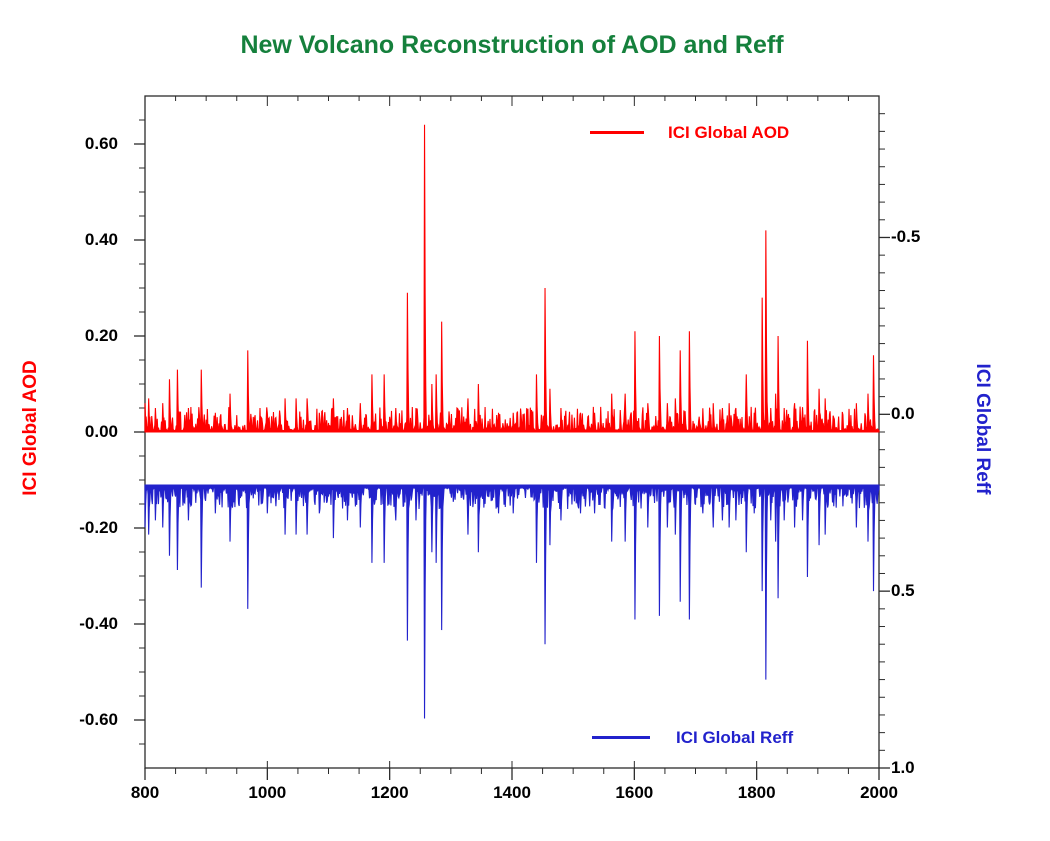 Image resolution: width=1050 pixels, height=841 pixels. What do you see at coordinates (729, 132) in the screenshot?
I see `legend-aod-label: ICI Global AOD` at bounding box center [729, 132].